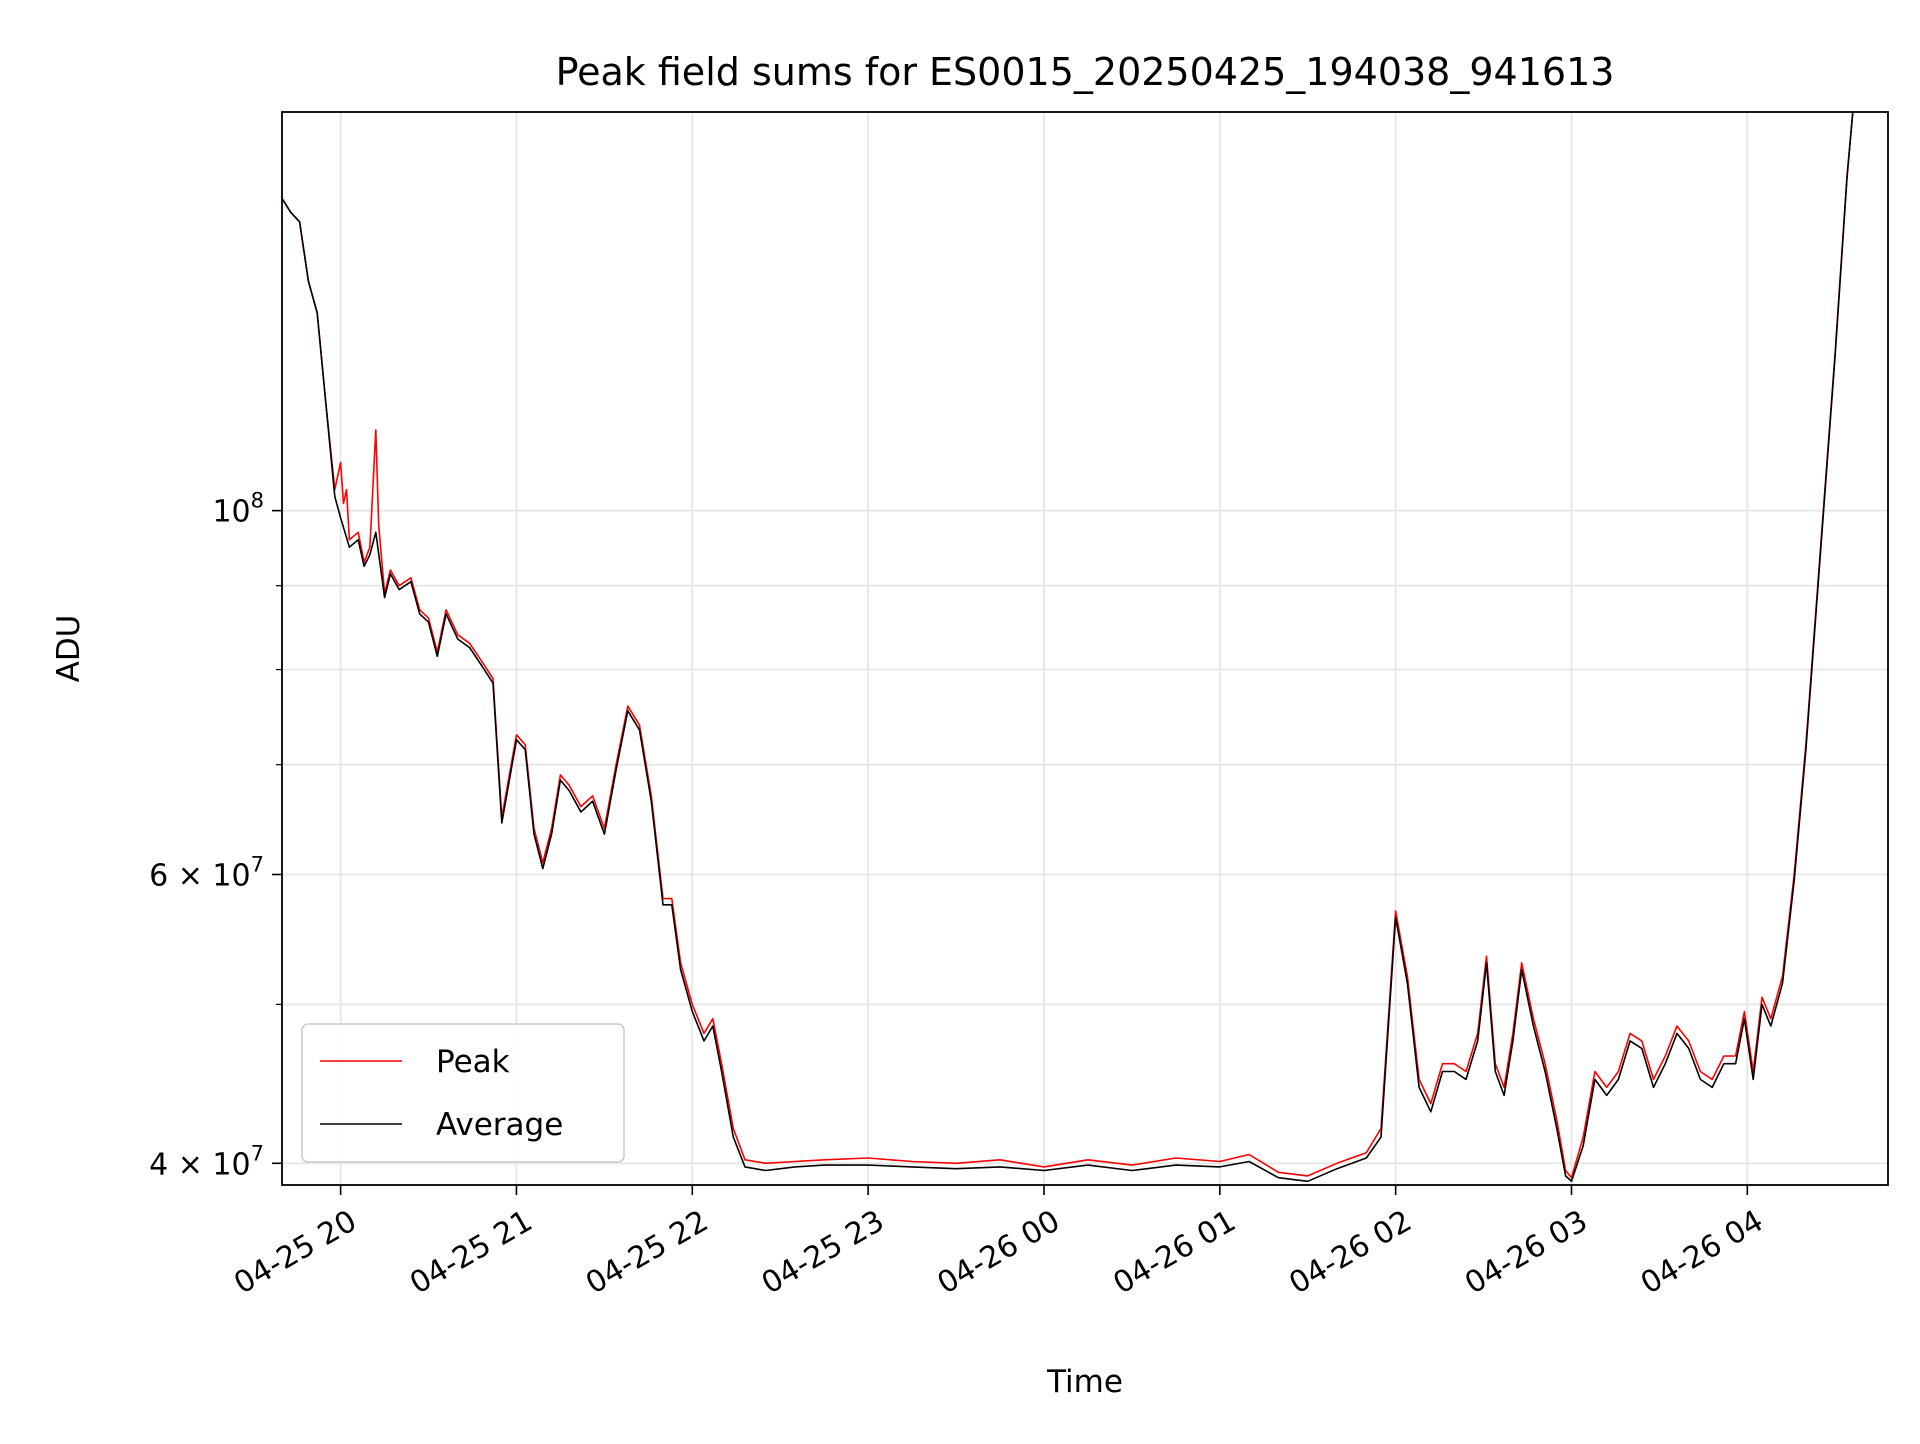  Describe the element at coordinates (69, 649) in the screenshot. I see `y-axis-label: ADU` at that location.